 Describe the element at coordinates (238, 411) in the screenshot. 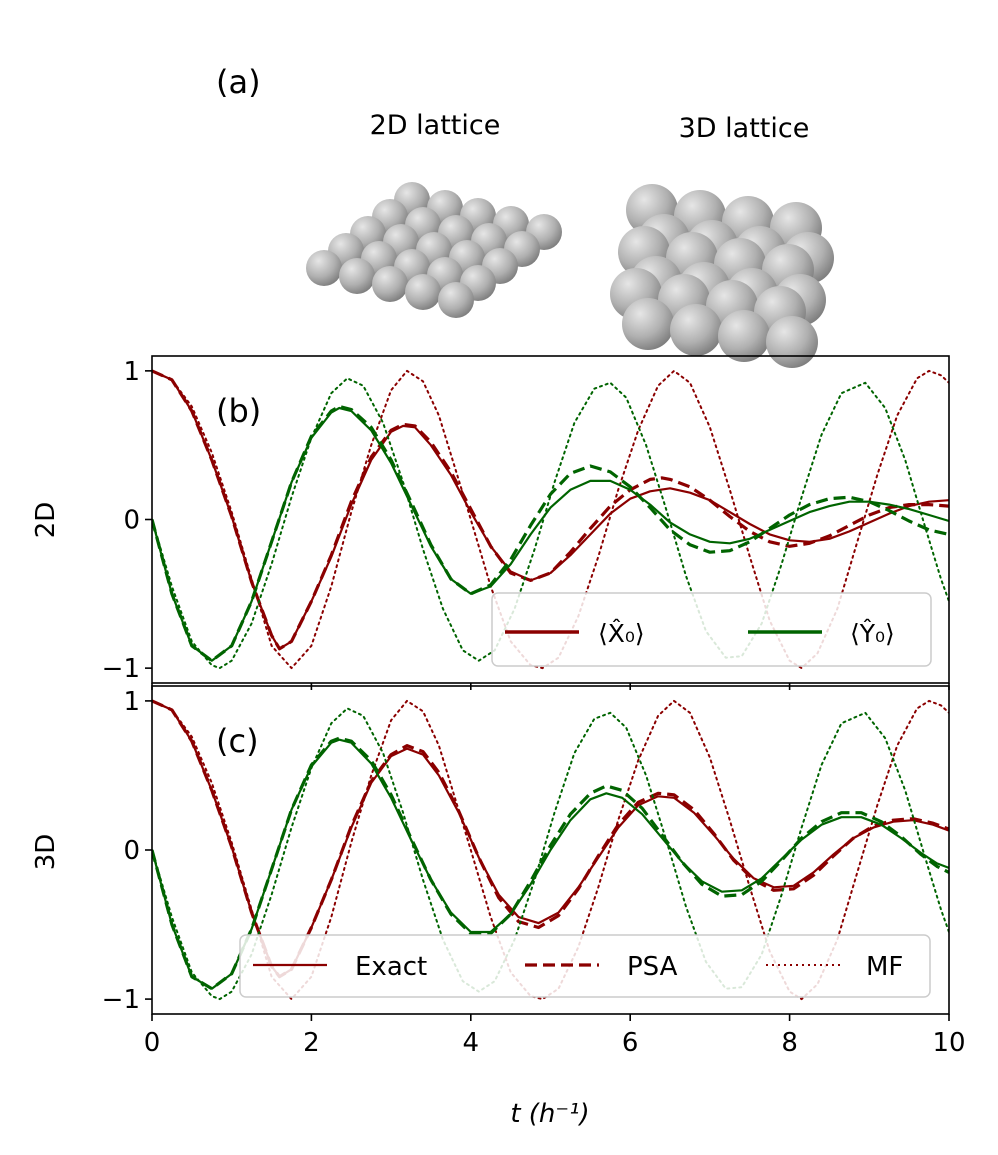

I see `panel-b-label: (b)` at that location.